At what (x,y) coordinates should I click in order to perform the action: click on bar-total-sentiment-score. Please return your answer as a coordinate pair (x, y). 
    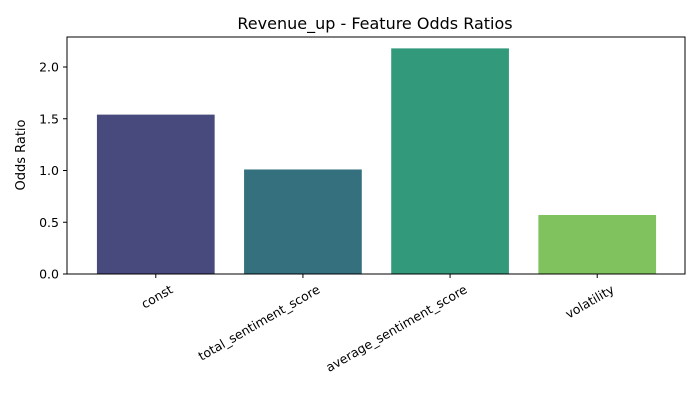
    Looking at the image, I should click on (303, 221).